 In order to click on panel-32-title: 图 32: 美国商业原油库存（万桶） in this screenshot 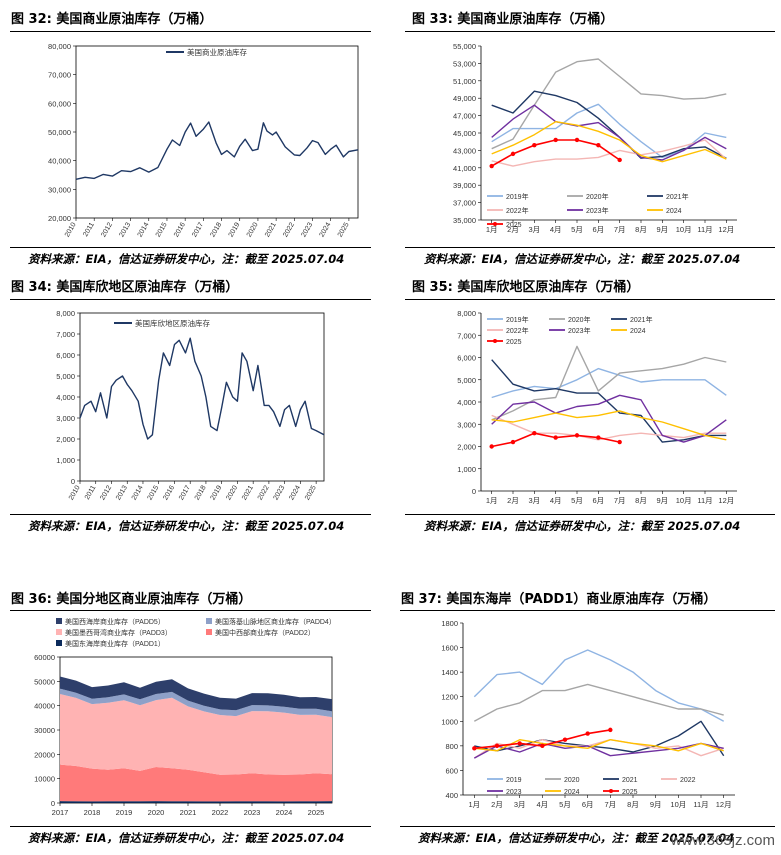, I will do `click(112, 19)`.